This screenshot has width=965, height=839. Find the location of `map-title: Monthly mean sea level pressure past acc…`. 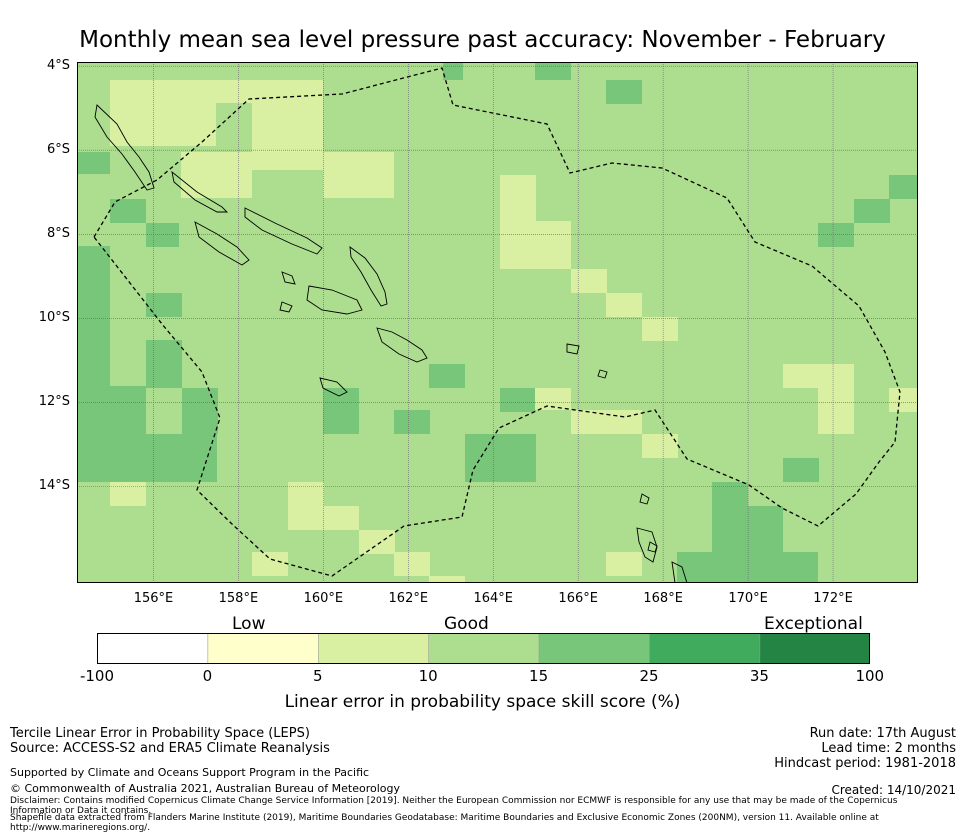

map-title: Monthly mean sea level pressure past acc… is located at coordinates (482, 40).